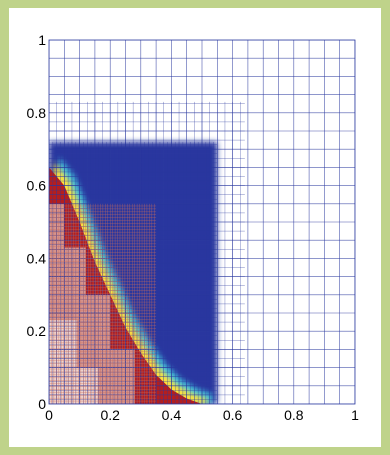 Image resolution: width=390 pixels, height=455 pixels. Describe the element at coordinates (42, 40) in the screenshot. I see `y-tick-label: 1` at that location.